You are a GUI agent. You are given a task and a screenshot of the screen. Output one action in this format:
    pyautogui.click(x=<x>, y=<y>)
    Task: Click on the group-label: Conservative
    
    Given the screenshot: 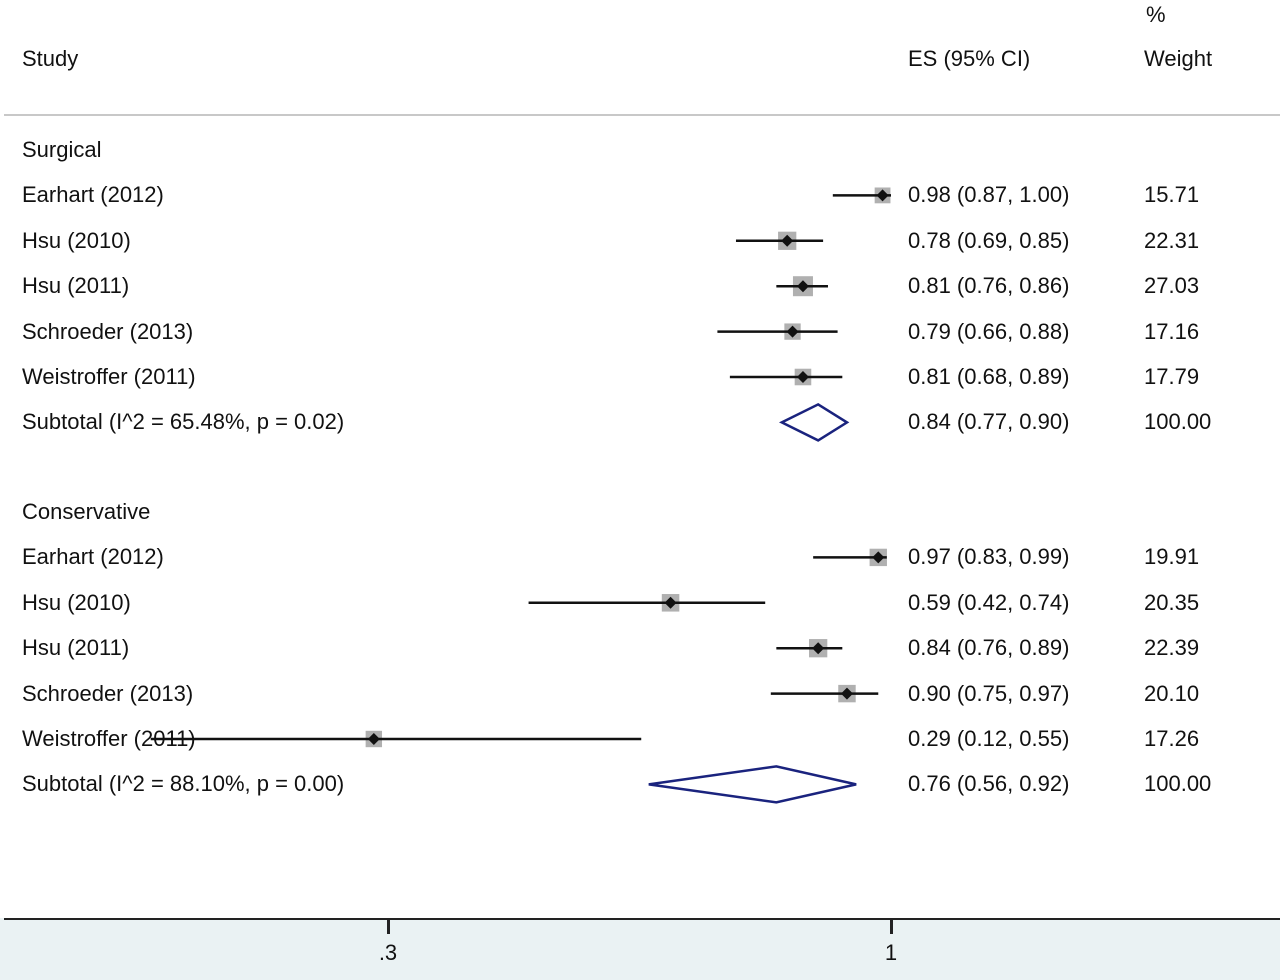 What is the action you would take?
    pyautogui.click(x=86, y=511)
    